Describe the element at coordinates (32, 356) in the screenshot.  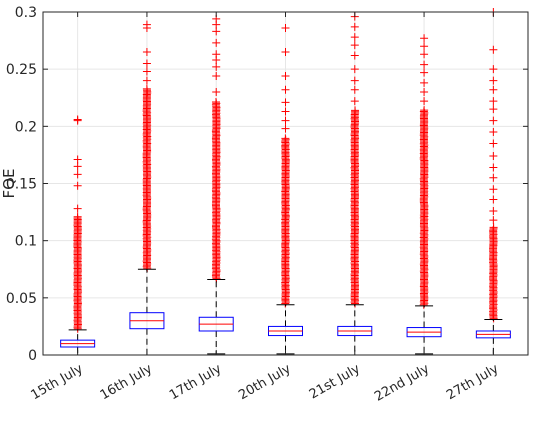
I see `y-tick-label: 0` at that location.